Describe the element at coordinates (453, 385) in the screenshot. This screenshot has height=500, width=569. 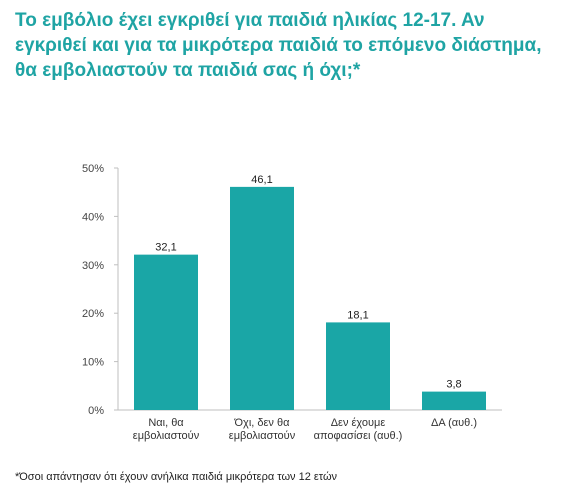
I see `bar-value-label: 3,8` at that location.